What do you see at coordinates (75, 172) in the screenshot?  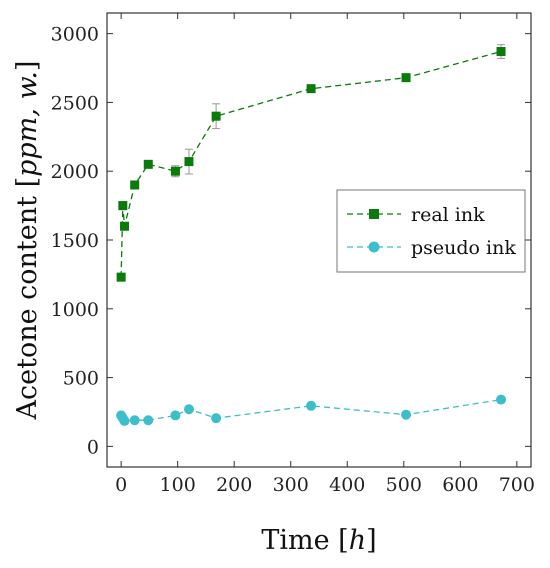 I see `y-tick-label: 2000` at bounding box center [75, 172].